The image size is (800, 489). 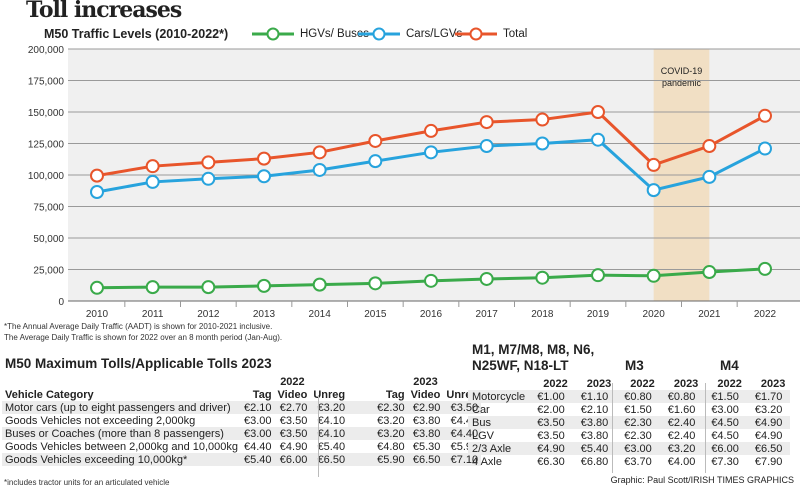 What do you see at coordinates (682, 83) in the screenshot?
I see `annotation-label: pandemic` at bounding box center [682, 83].